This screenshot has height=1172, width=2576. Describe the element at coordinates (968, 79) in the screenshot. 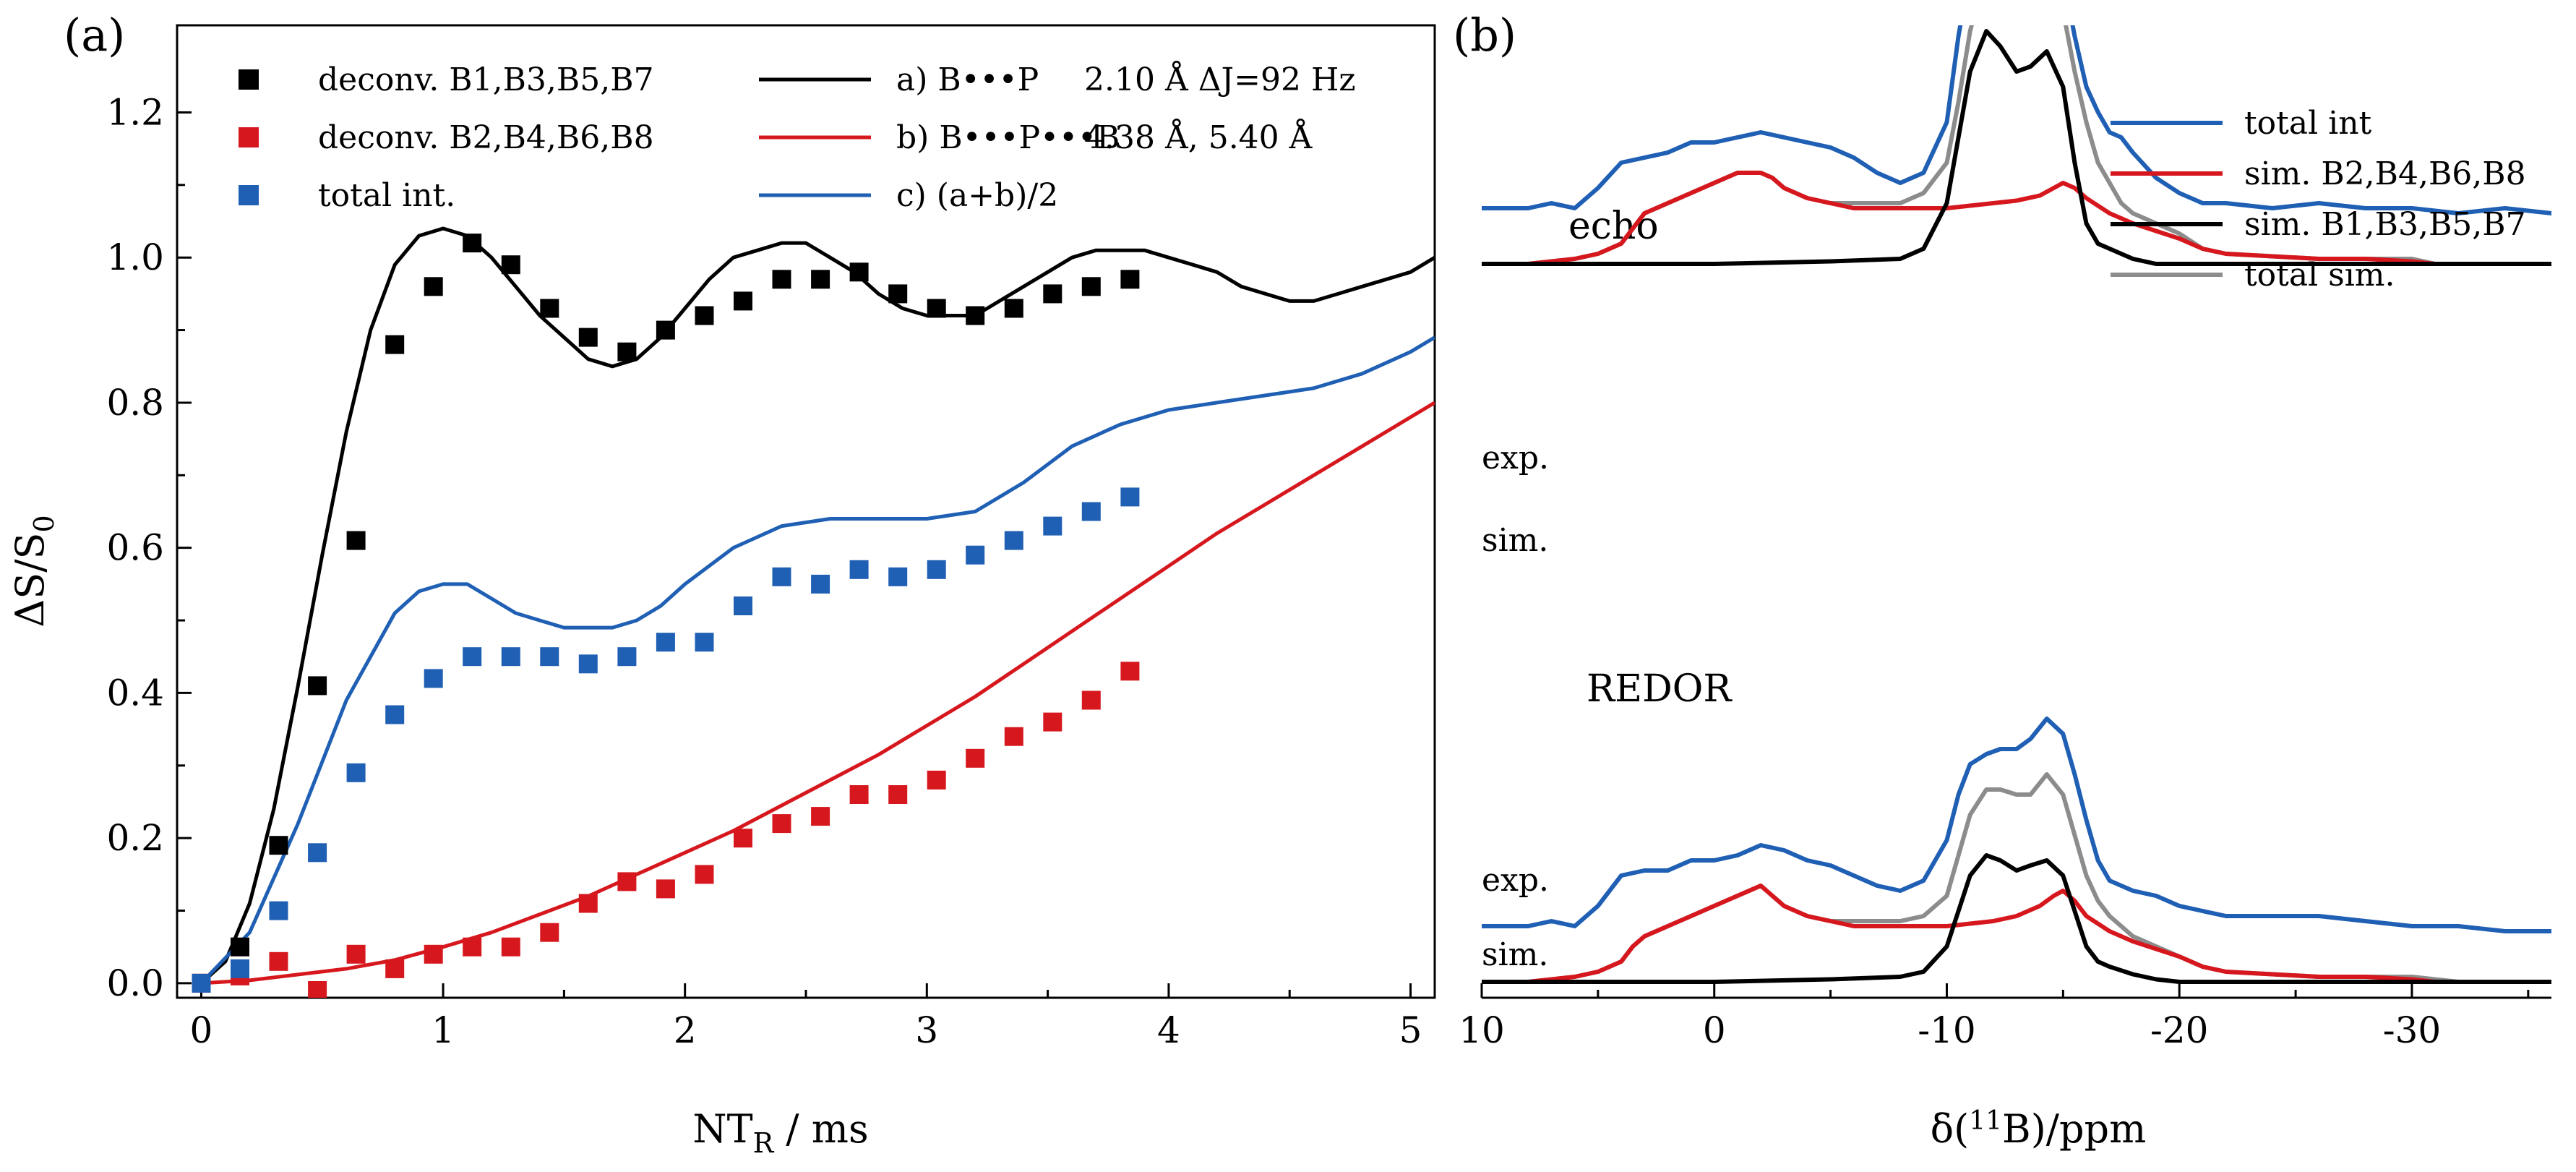

I see `legend-label-a-b-p: a) B•••P` at that location.